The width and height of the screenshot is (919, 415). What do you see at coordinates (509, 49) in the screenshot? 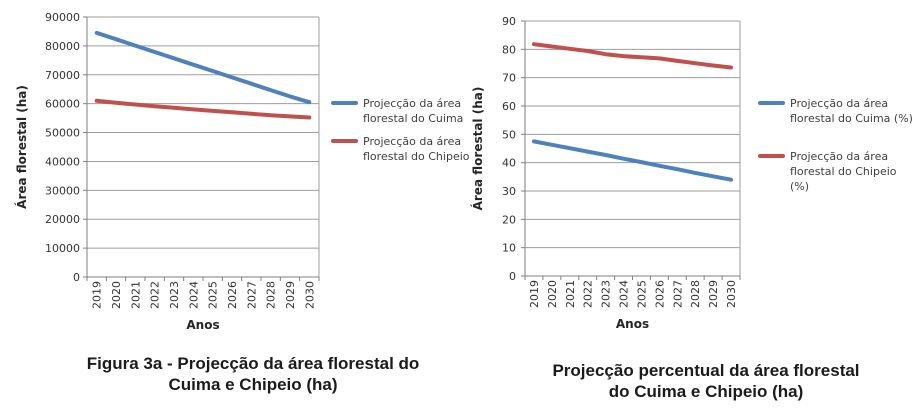
I see `y-tick-label: 80` at bounding box center [509, 49].